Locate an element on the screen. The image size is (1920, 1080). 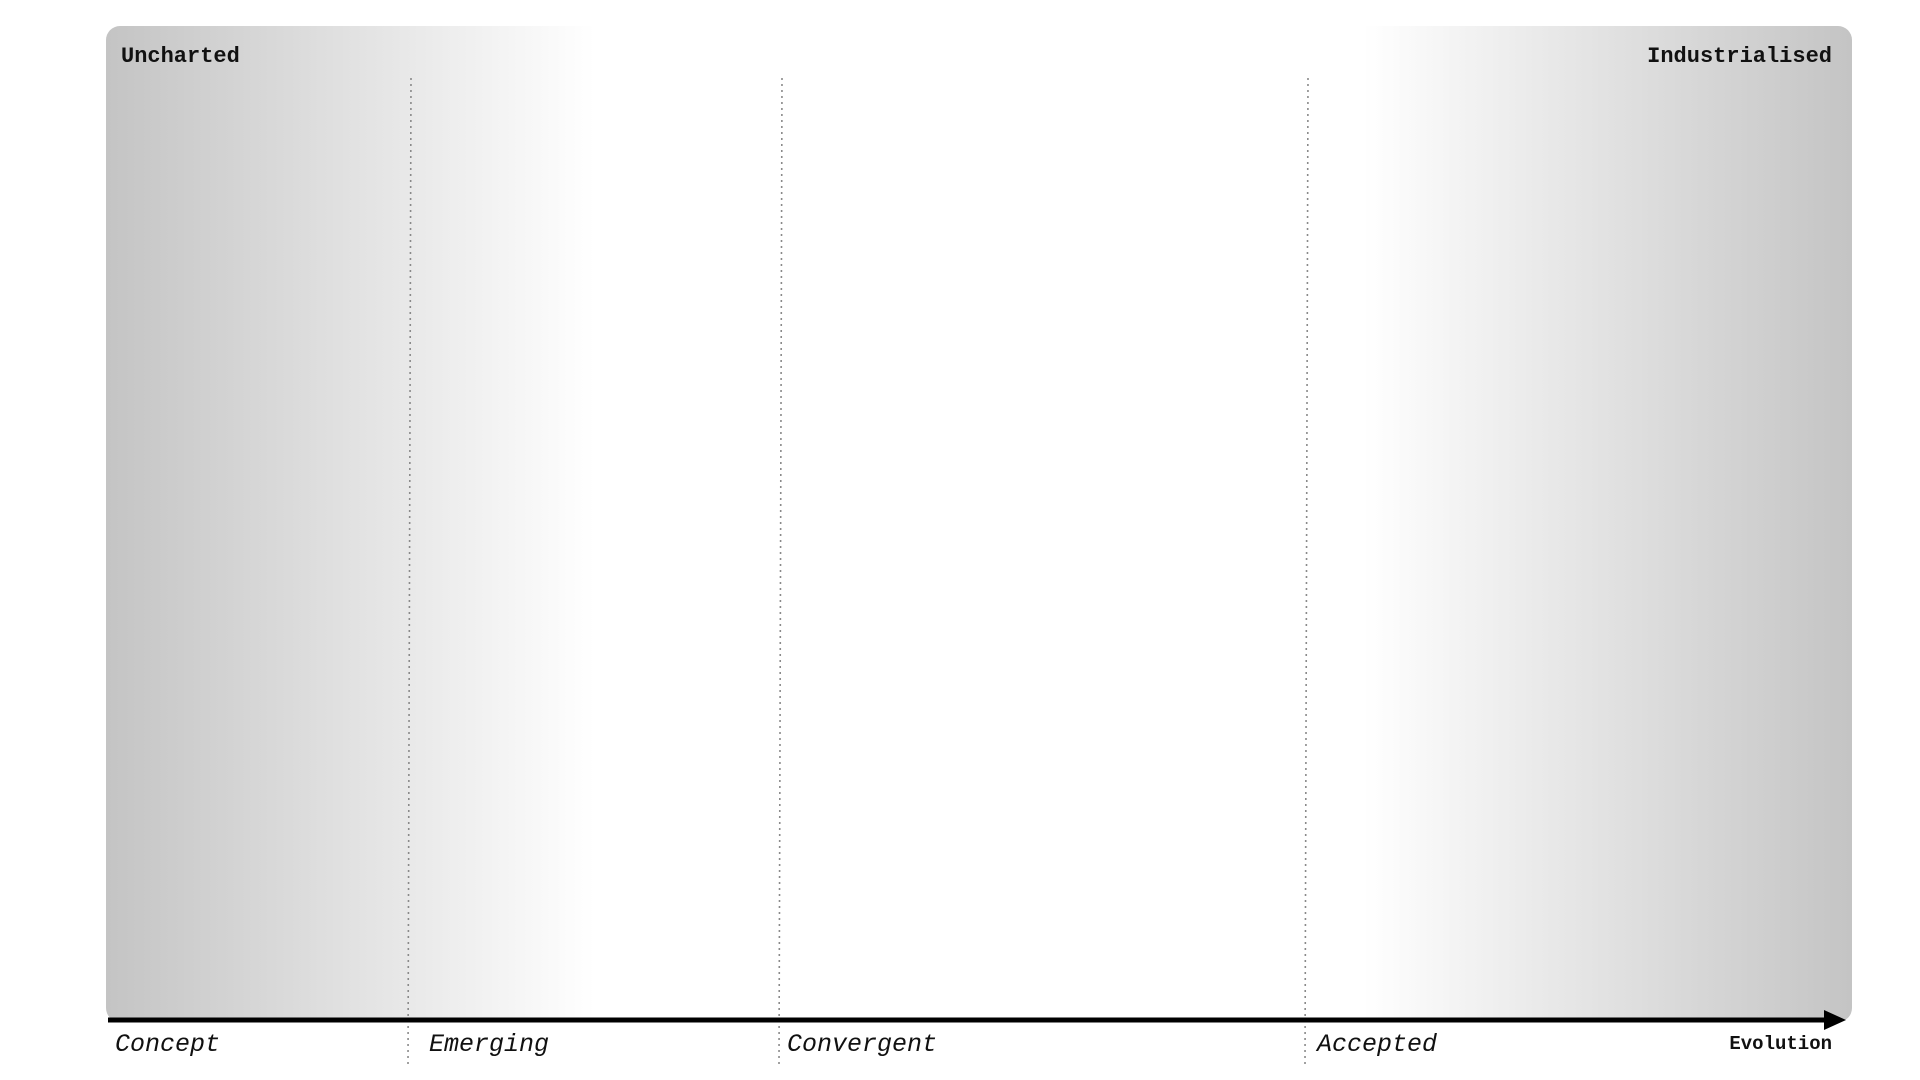
stage-label-accepted: Accepted is located at coordinates (1376, 1044).